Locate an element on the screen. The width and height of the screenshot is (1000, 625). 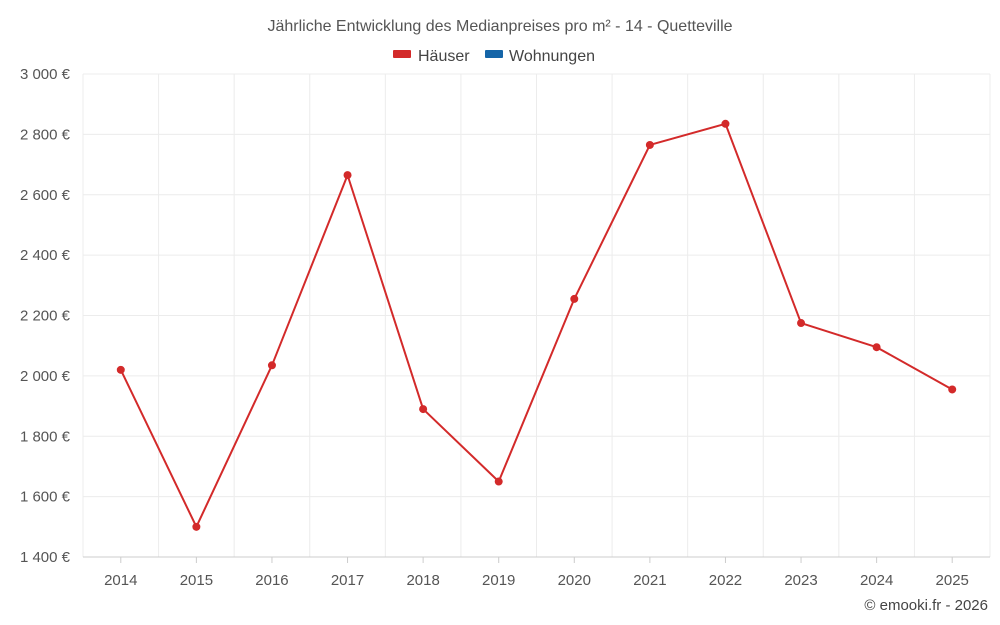
x-tick-label: 2018 is located at coordinates (422, 580).